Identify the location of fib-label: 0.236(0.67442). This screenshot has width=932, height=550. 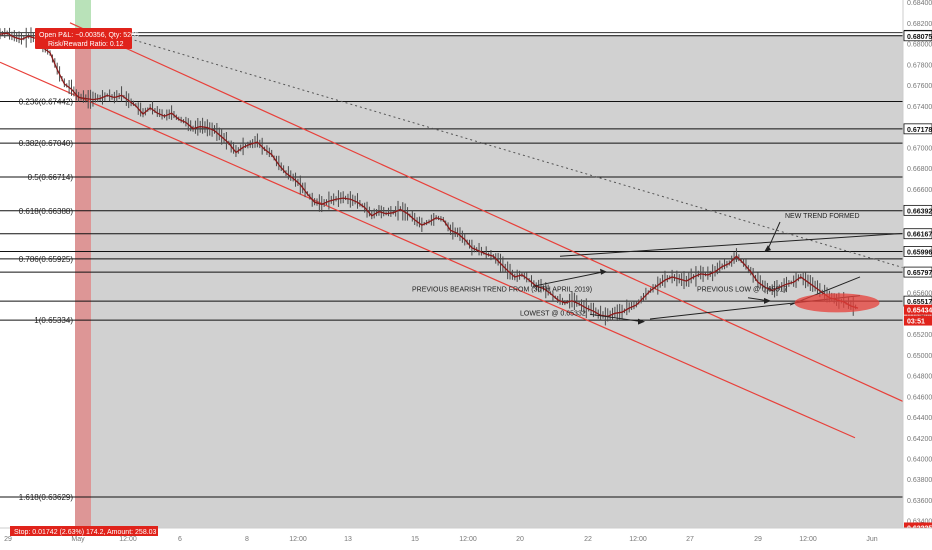
(46, 101).